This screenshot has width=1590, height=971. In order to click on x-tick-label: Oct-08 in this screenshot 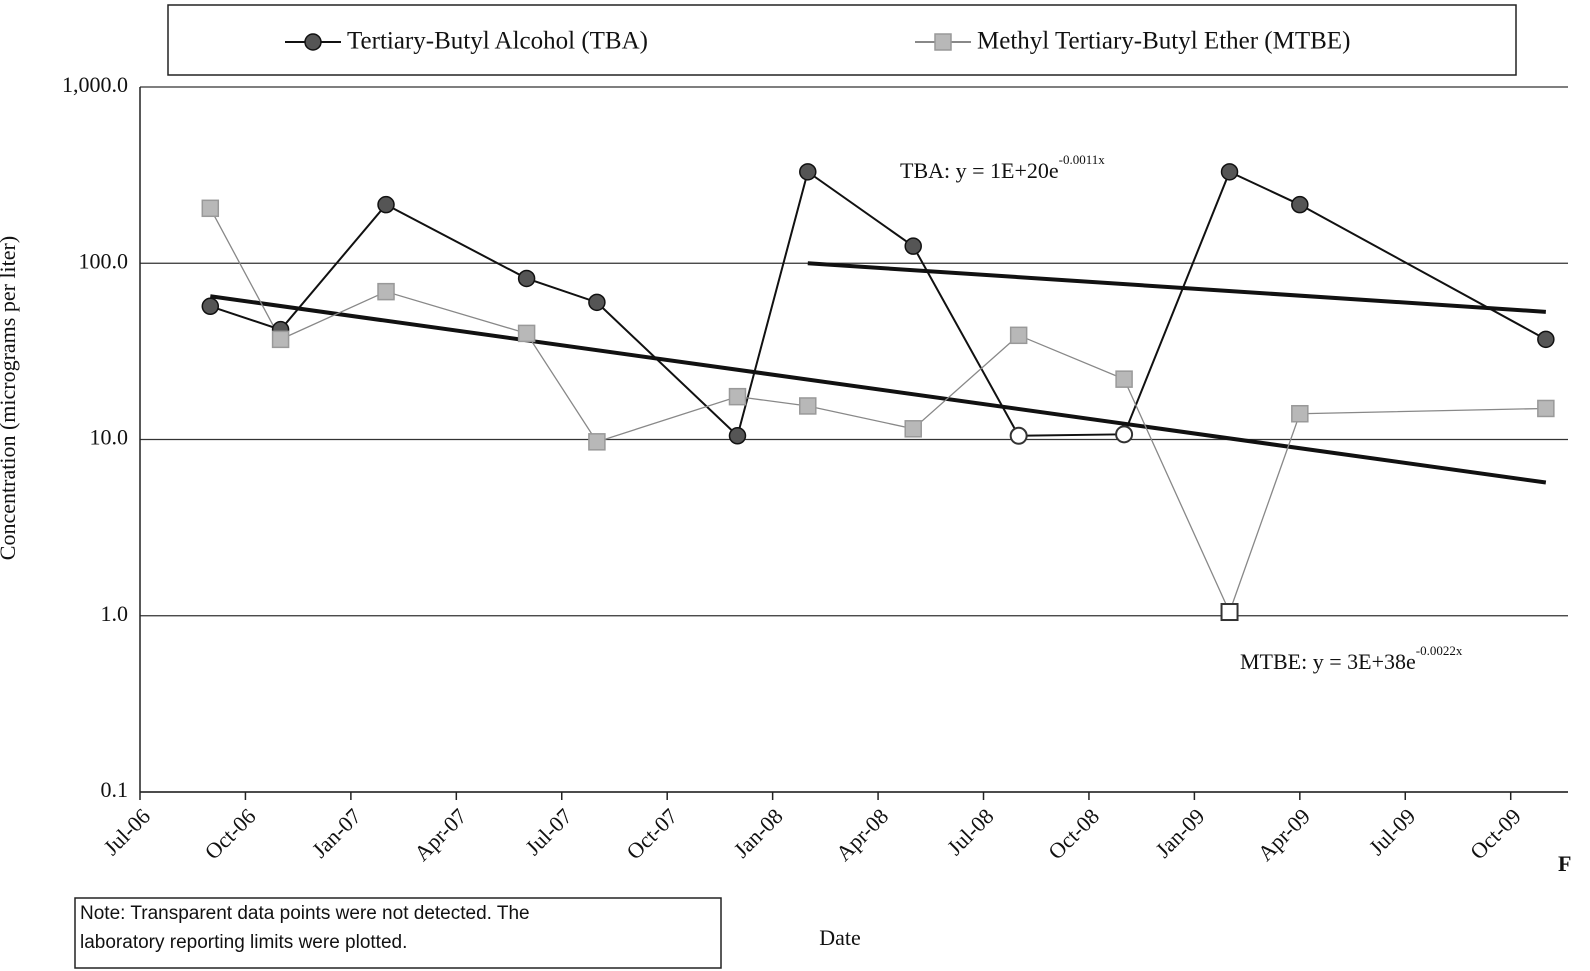, I will do `click(1073, 833)`.